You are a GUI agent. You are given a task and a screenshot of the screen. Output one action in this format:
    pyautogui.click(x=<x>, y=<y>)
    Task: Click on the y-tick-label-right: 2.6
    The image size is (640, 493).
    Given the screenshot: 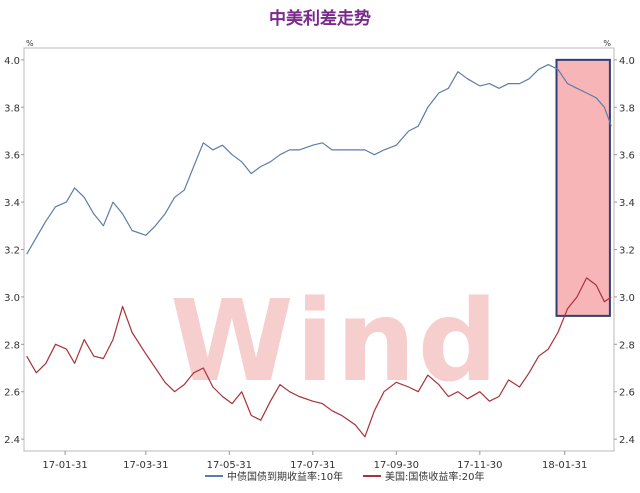 What is the action you would take?
    pyautogui.click(x=627, y=393)
    